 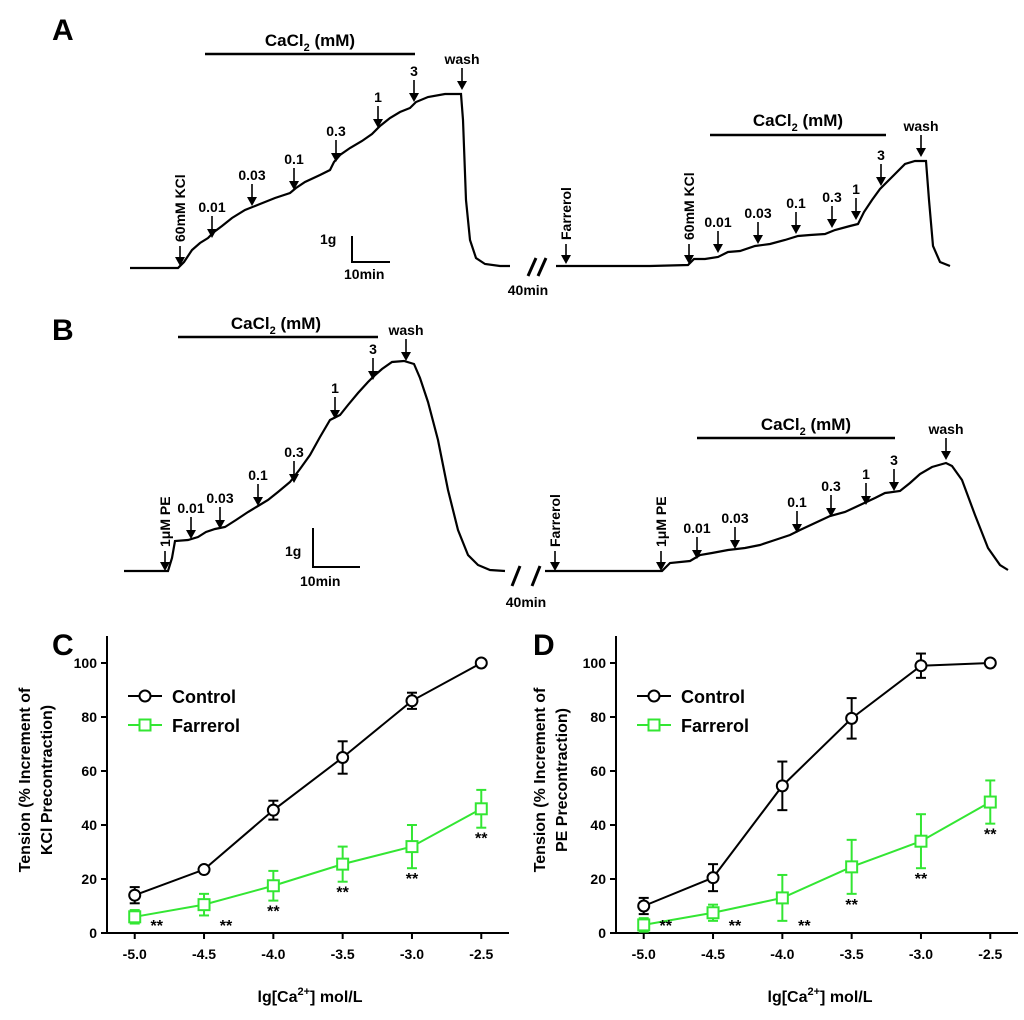 What do you see at coordinates (412, 954) in the screenshot?
I see `c-x-tick-label: -3.0` at bounding box center [412, 954].